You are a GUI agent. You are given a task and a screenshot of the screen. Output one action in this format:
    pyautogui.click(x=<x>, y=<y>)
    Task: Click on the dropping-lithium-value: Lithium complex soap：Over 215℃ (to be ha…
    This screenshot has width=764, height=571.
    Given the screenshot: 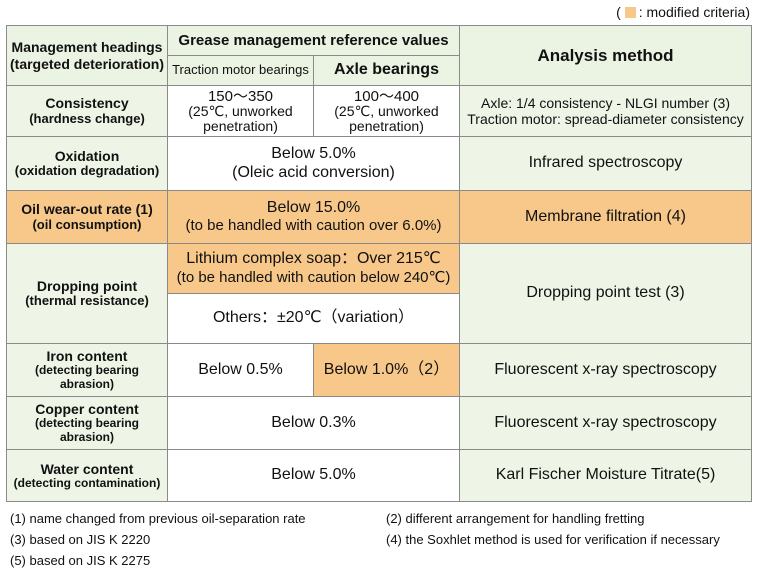 What is the action you would take?
    pyautogui.click(x=313, y=268)
    